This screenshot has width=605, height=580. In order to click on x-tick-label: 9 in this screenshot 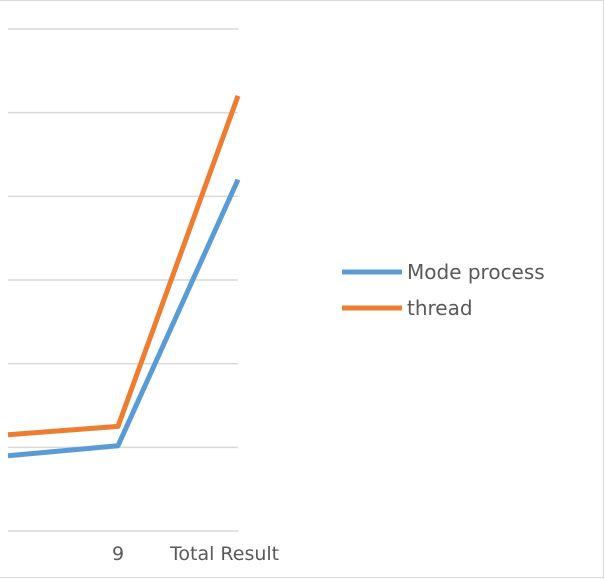, I will do `click(118, 554)`.